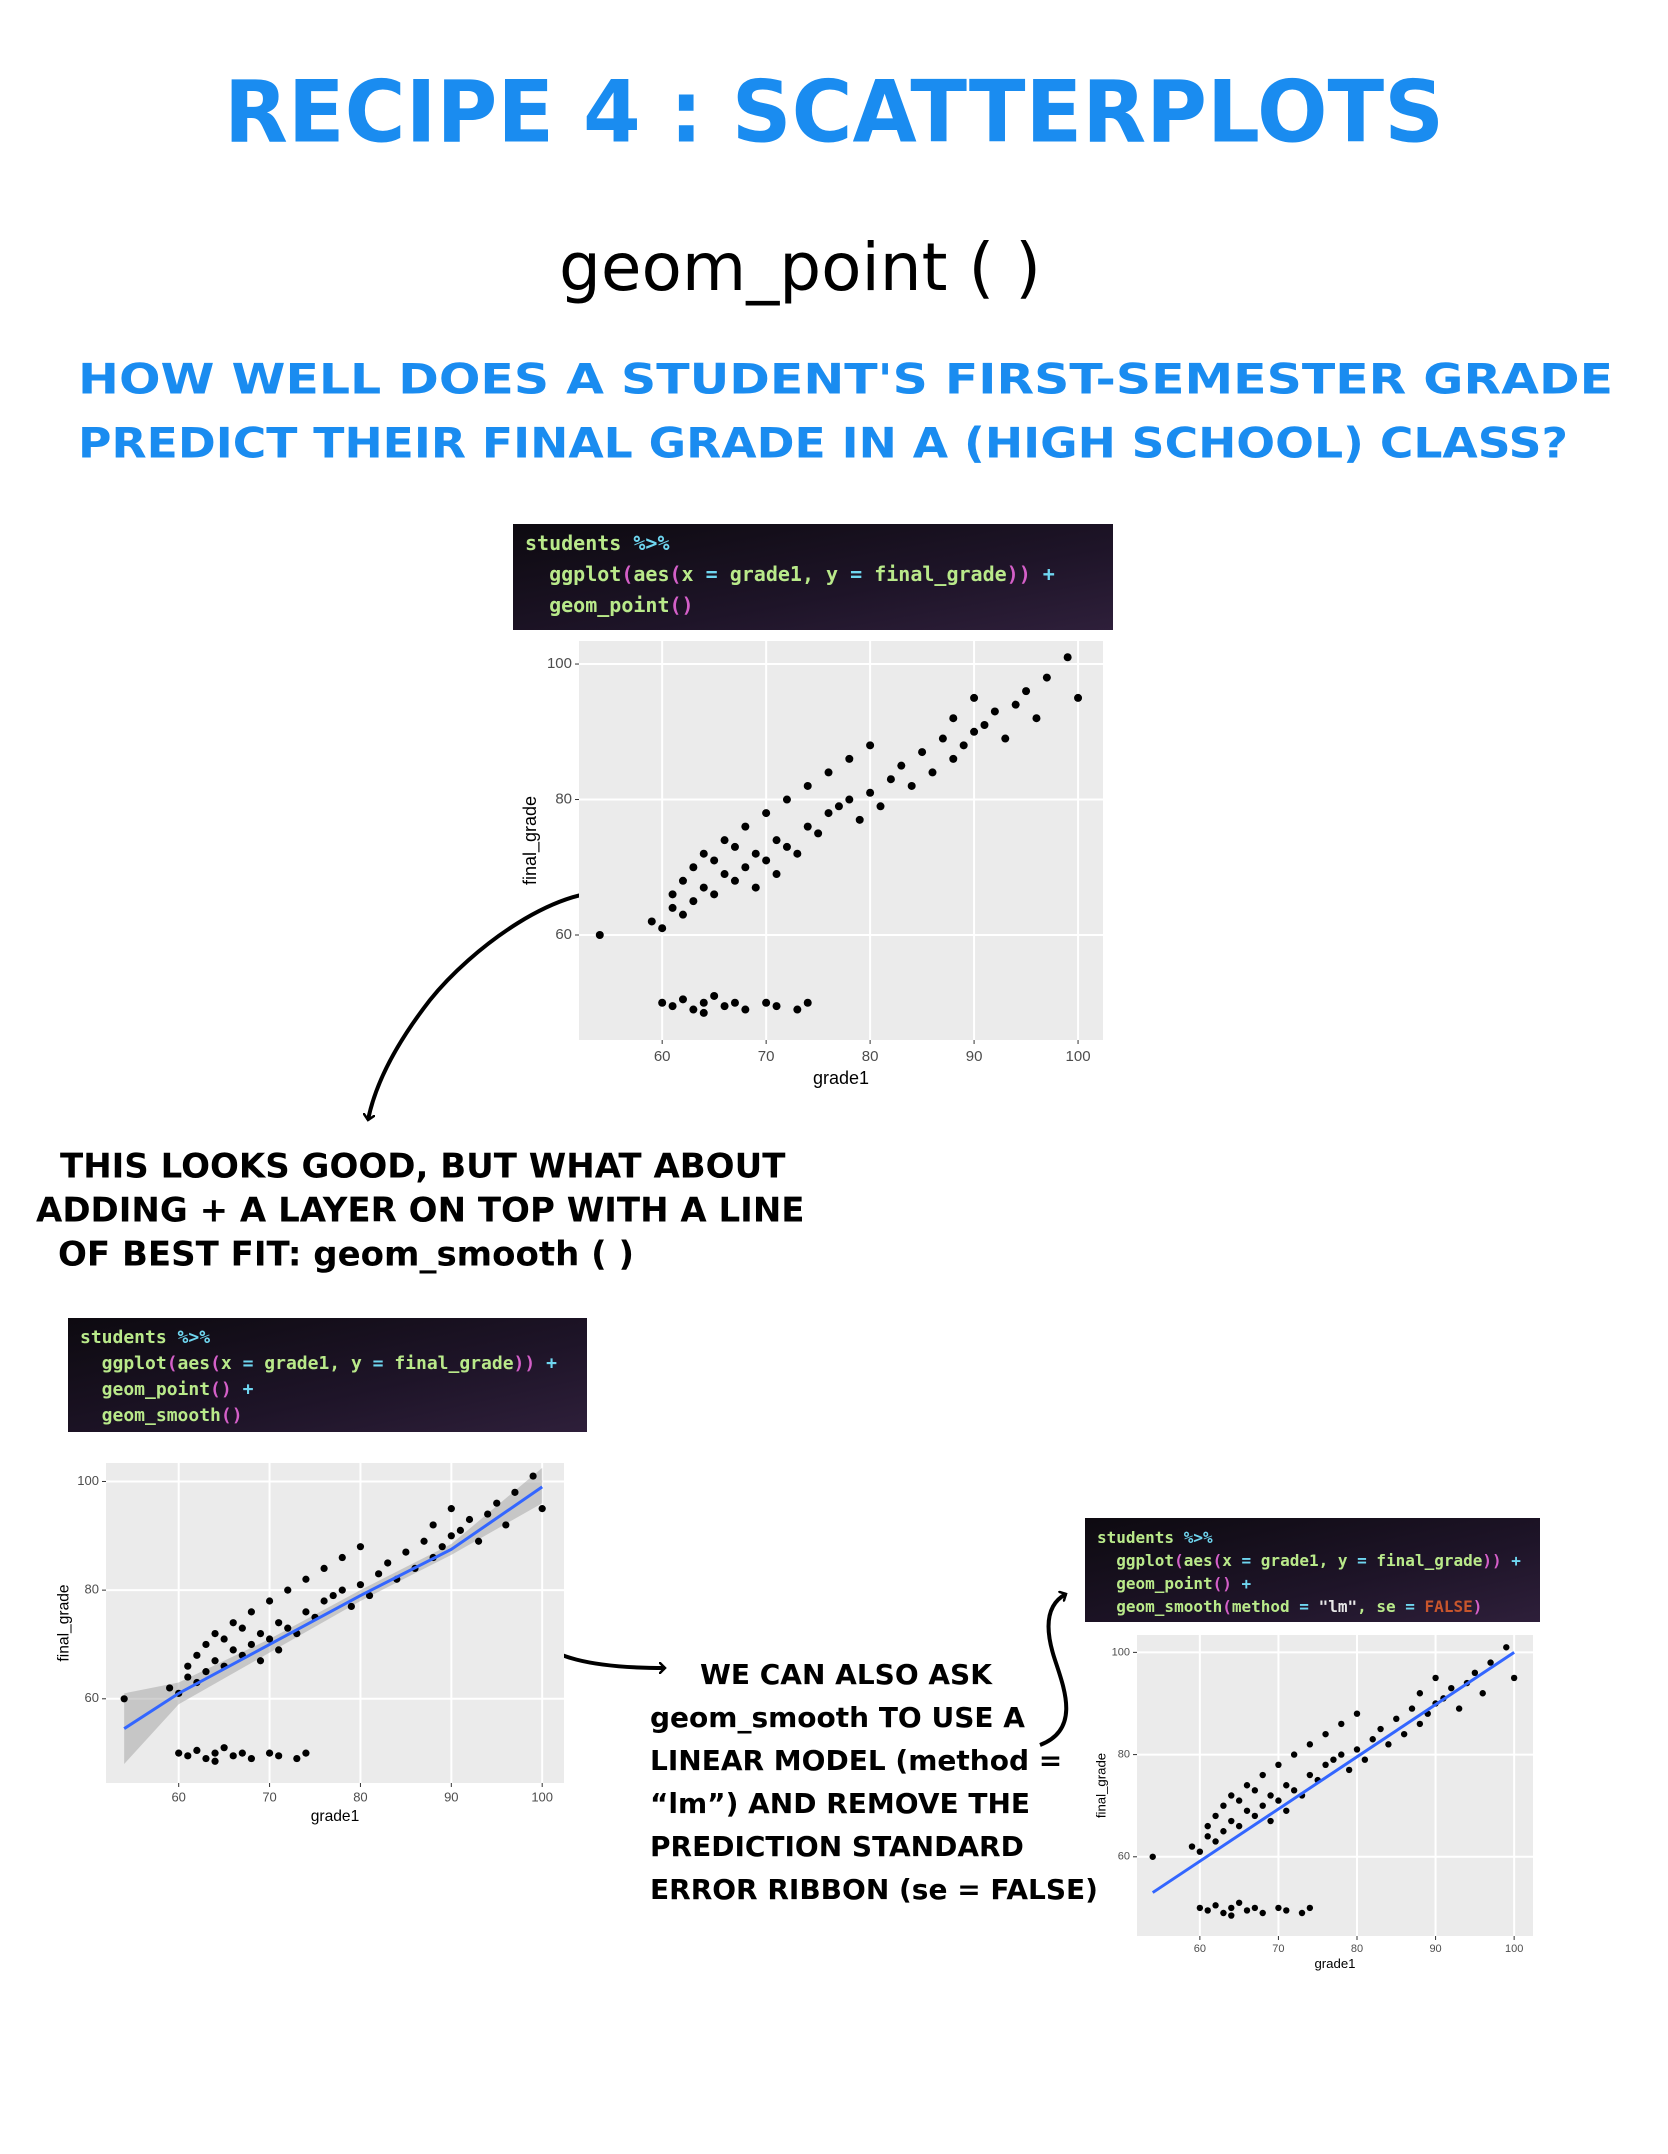 The width and height of the screenshot is (1668, 2154). I want to click on code-token: aes, so click(651, 574).